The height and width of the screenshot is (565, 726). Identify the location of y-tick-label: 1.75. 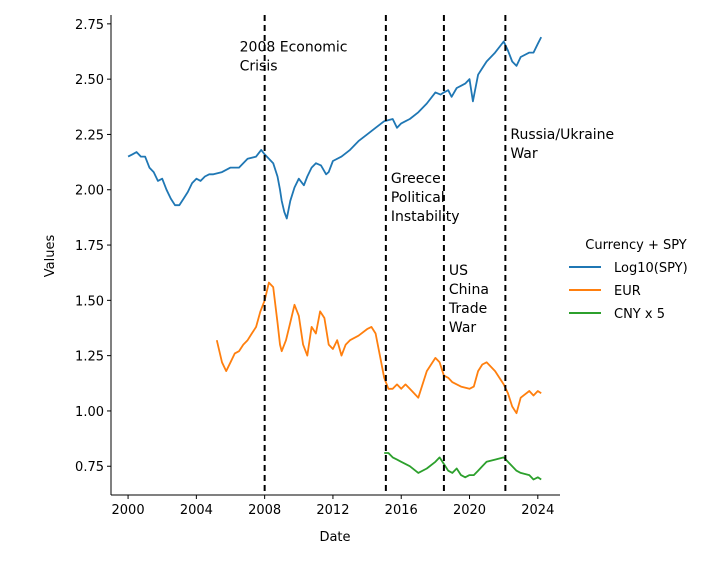
(89, 246).